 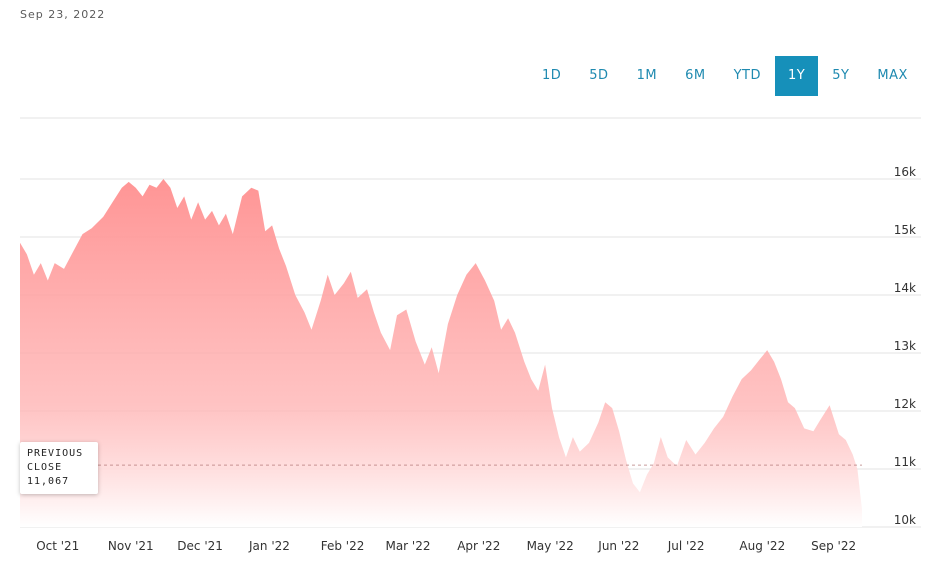 I want to click on previous-close-value: 11,067, so click(x=48, y=481).